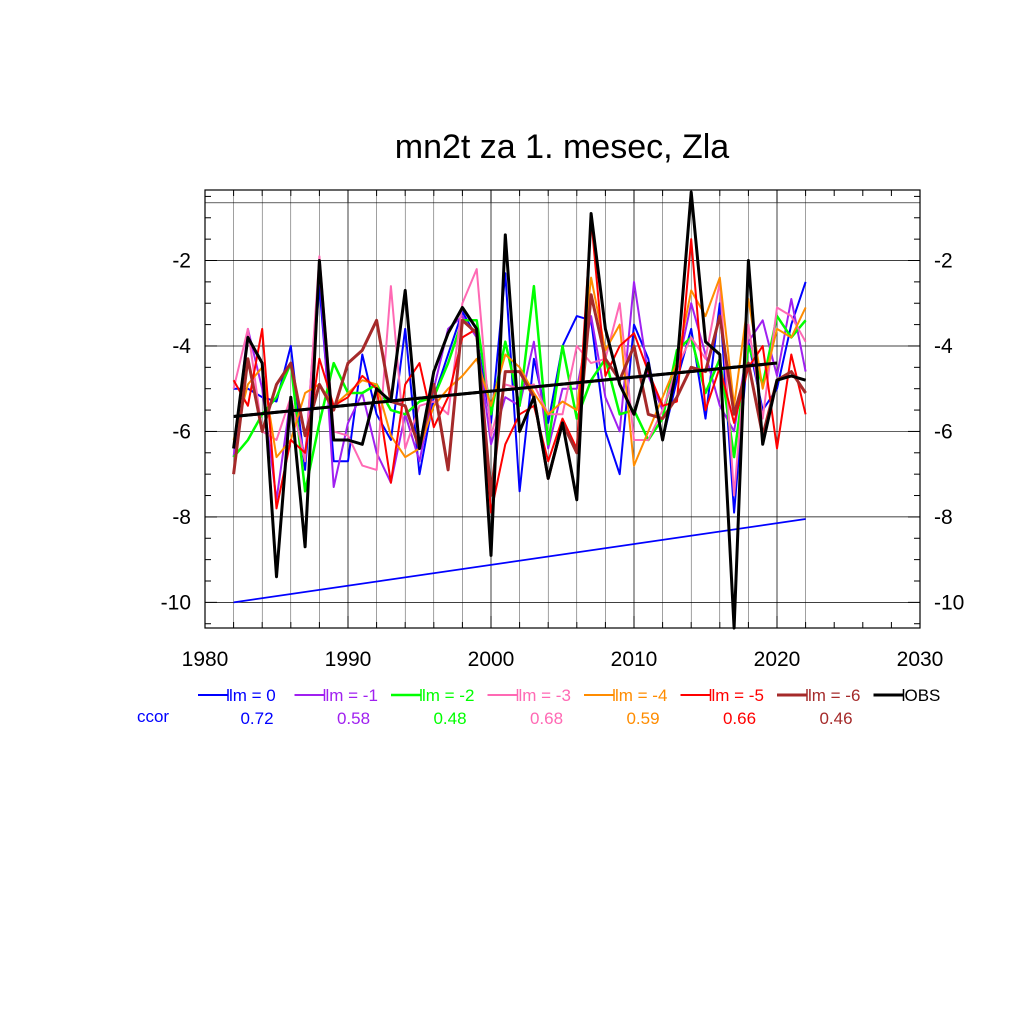 The height and width of the screenshot is (1024, 1024). Describe the element at coordinates (181, 431) in the screenshot. I see `y-tick-label-left: -6` at that location.